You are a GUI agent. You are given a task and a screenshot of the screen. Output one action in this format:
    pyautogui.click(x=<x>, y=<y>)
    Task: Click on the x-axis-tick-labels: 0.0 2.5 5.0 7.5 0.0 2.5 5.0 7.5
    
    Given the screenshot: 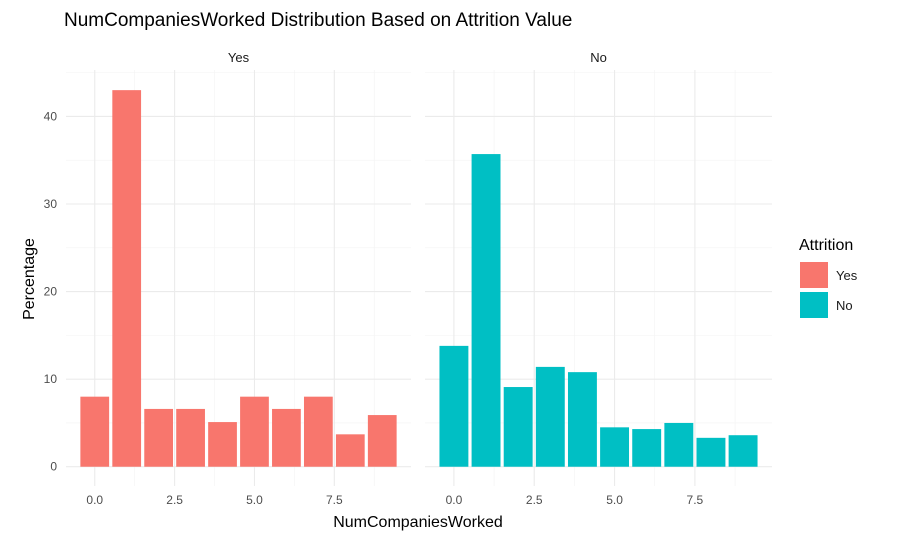 What is the action you would take?
    pyautogui.click(x=394, y=500)
    